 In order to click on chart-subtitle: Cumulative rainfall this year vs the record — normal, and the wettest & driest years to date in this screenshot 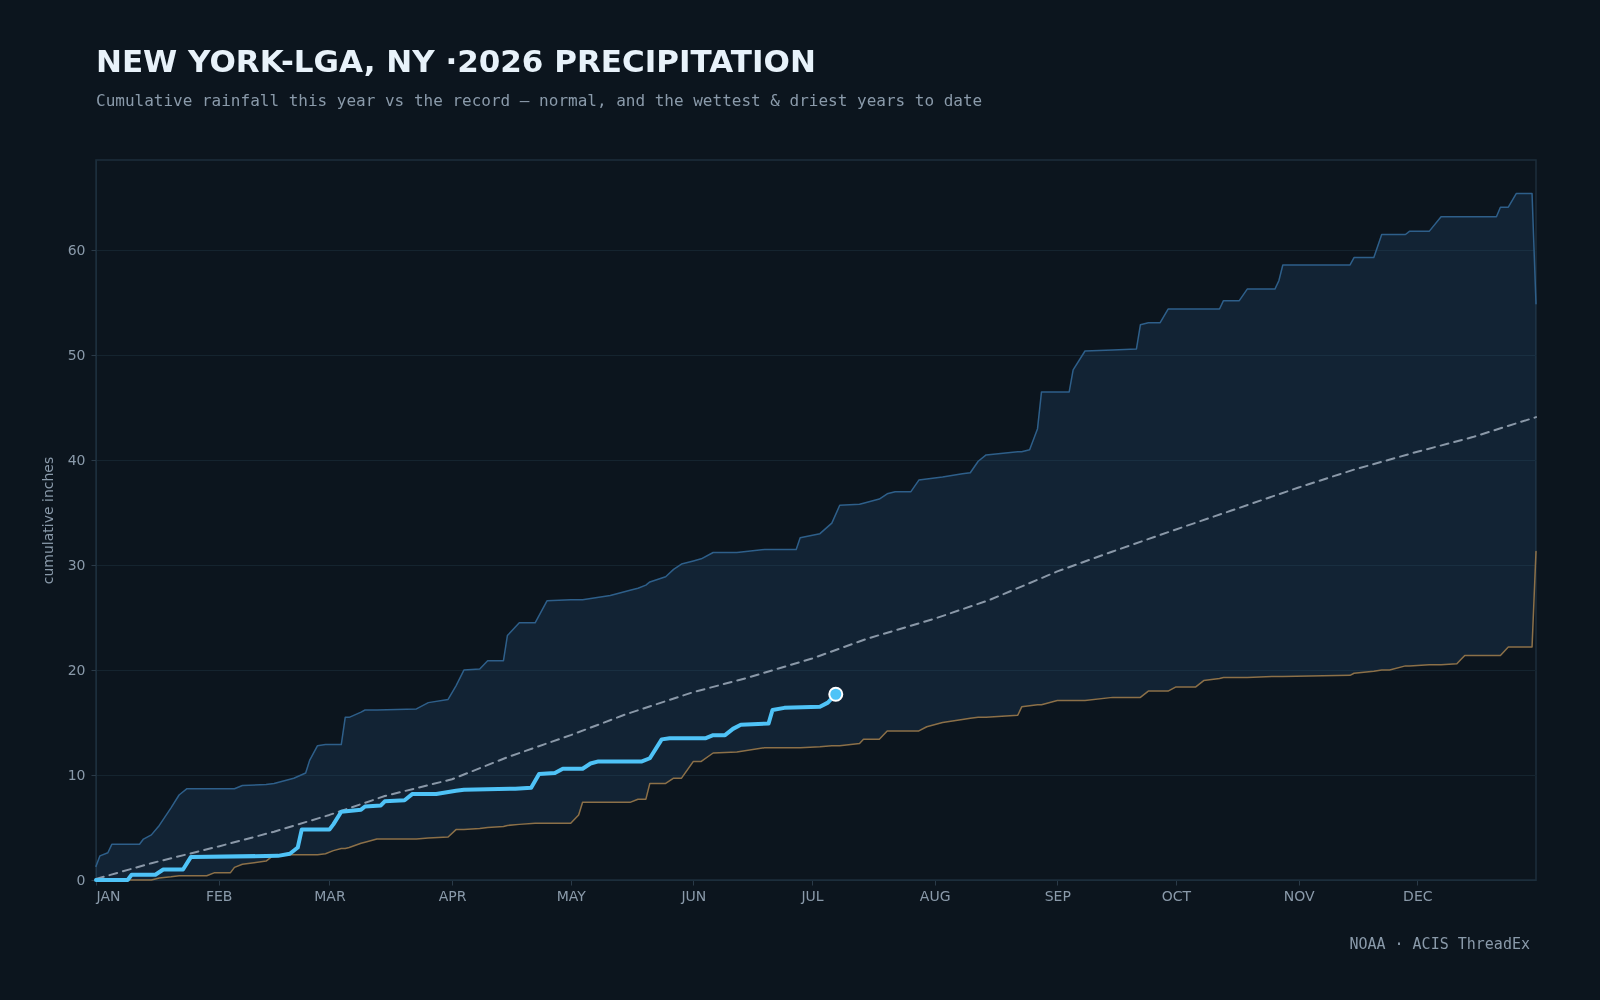, I will do `click(539, 100)`.